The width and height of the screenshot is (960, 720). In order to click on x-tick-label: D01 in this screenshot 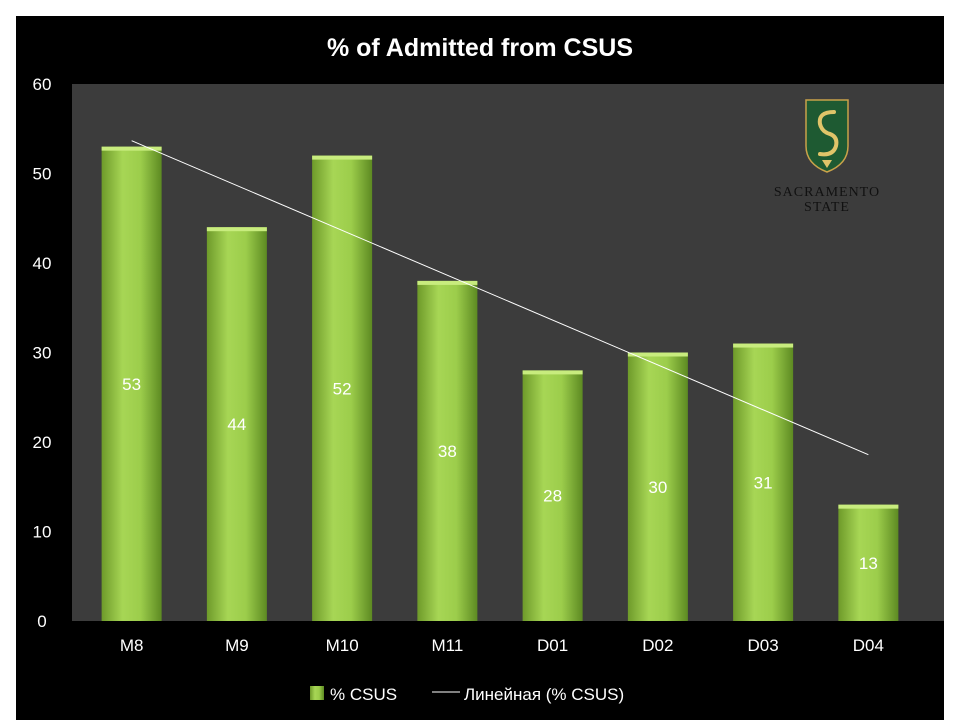, I will do `click(552, 645)`.